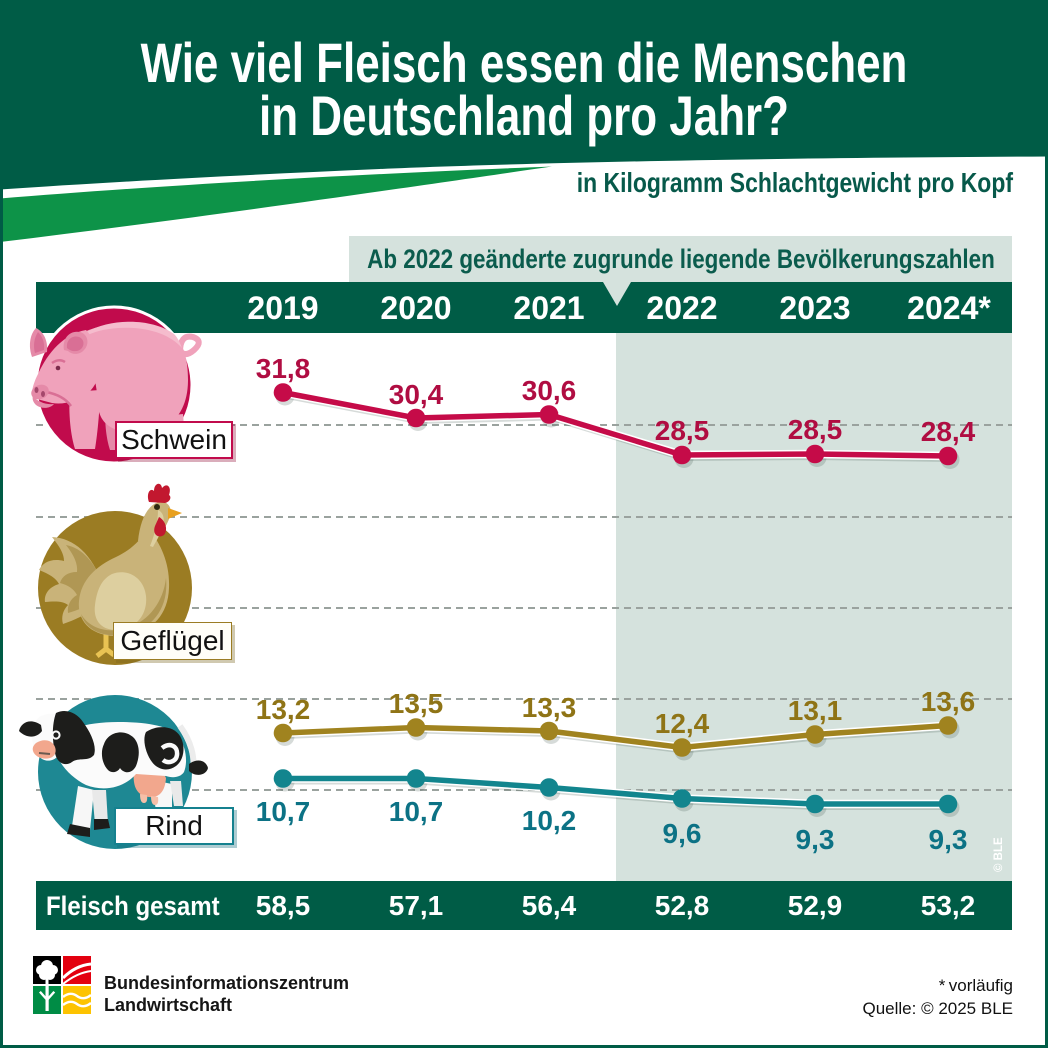 The image size is (1048, 1048). I want to click on svg-text: 30,6, so click(549, 390).